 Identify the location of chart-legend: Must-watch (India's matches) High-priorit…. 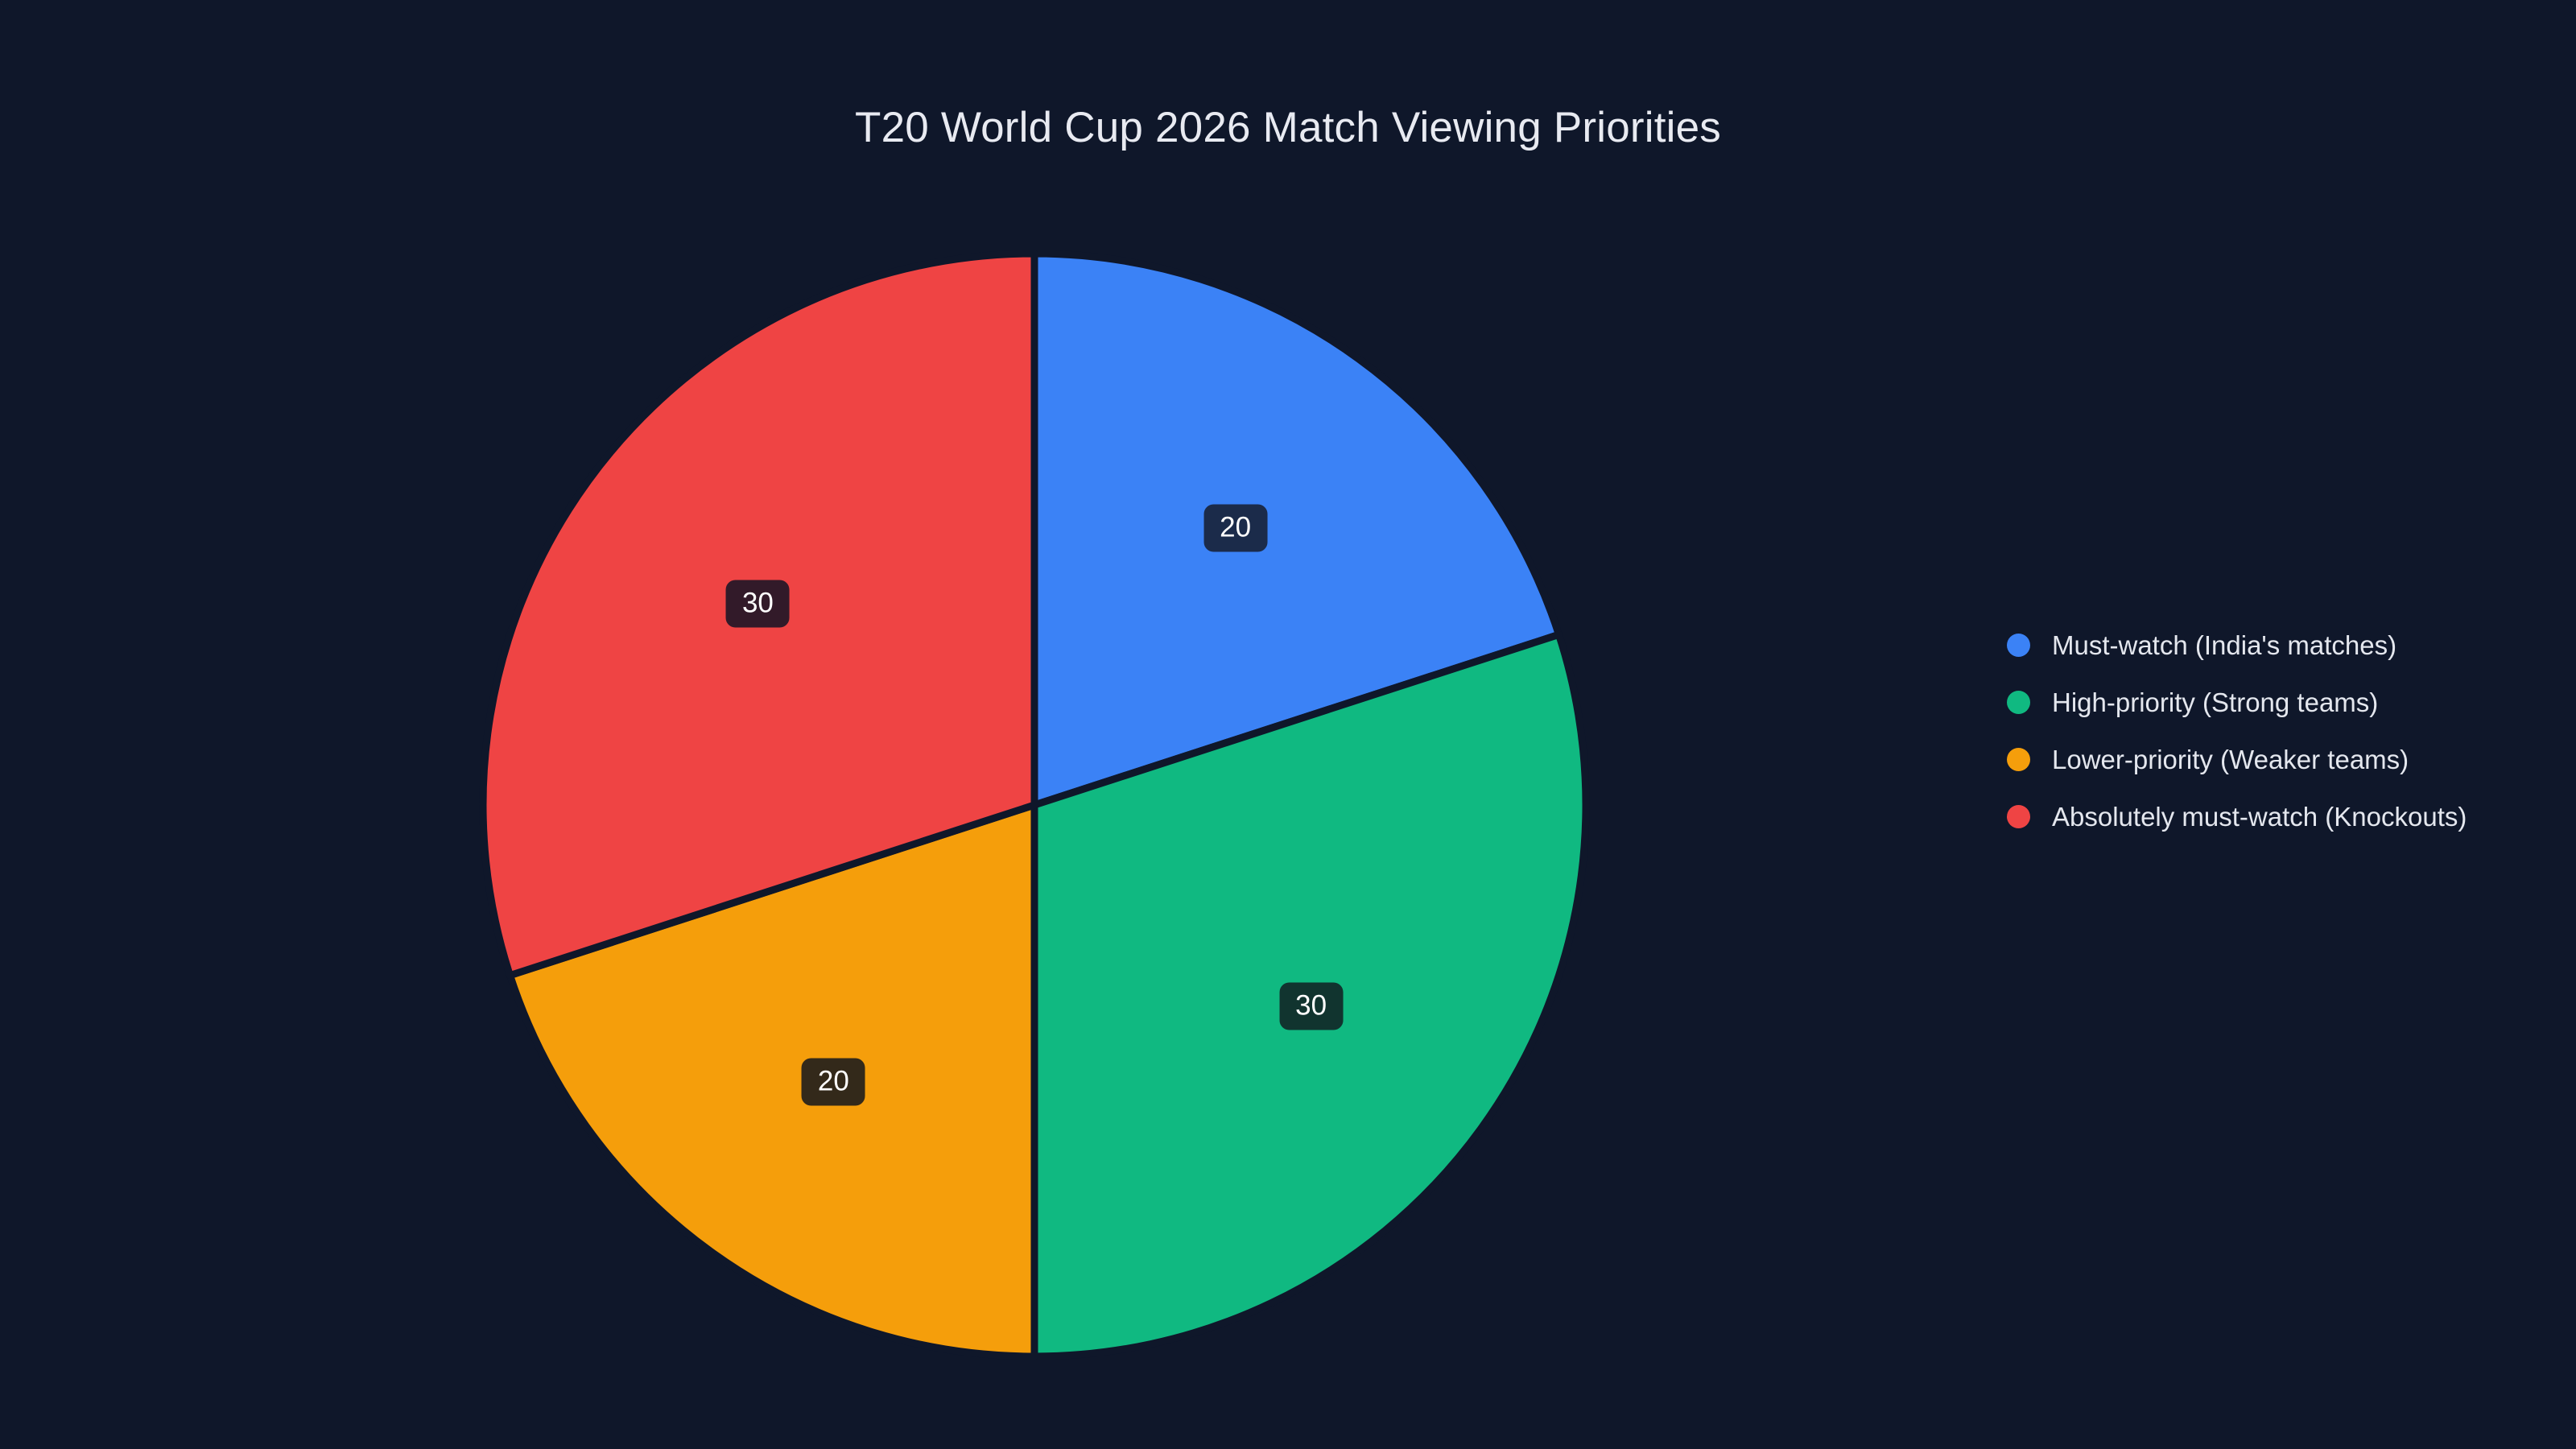
(2237, 731).